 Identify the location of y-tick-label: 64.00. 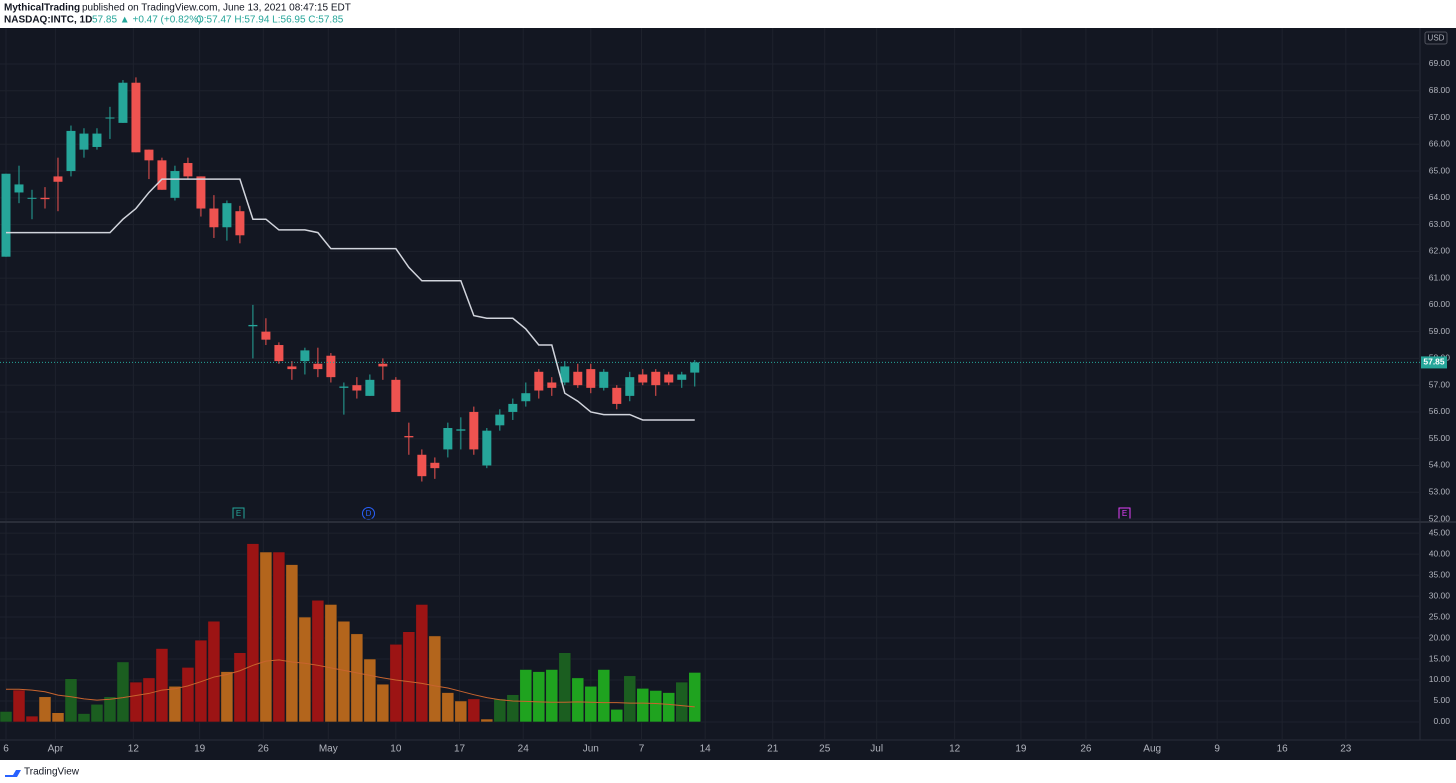
(1440, 197).